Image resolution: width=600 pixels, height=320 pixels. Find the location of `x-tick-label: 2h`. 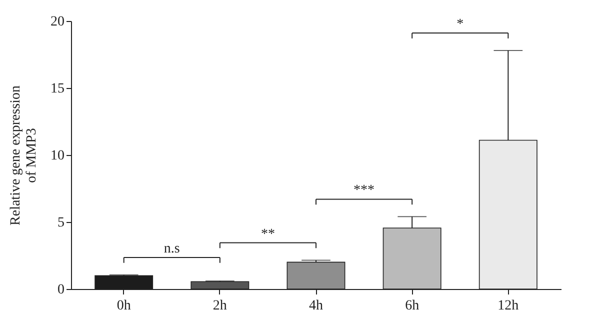

x-tick-label: 2h is located at coordinates (219, 306).